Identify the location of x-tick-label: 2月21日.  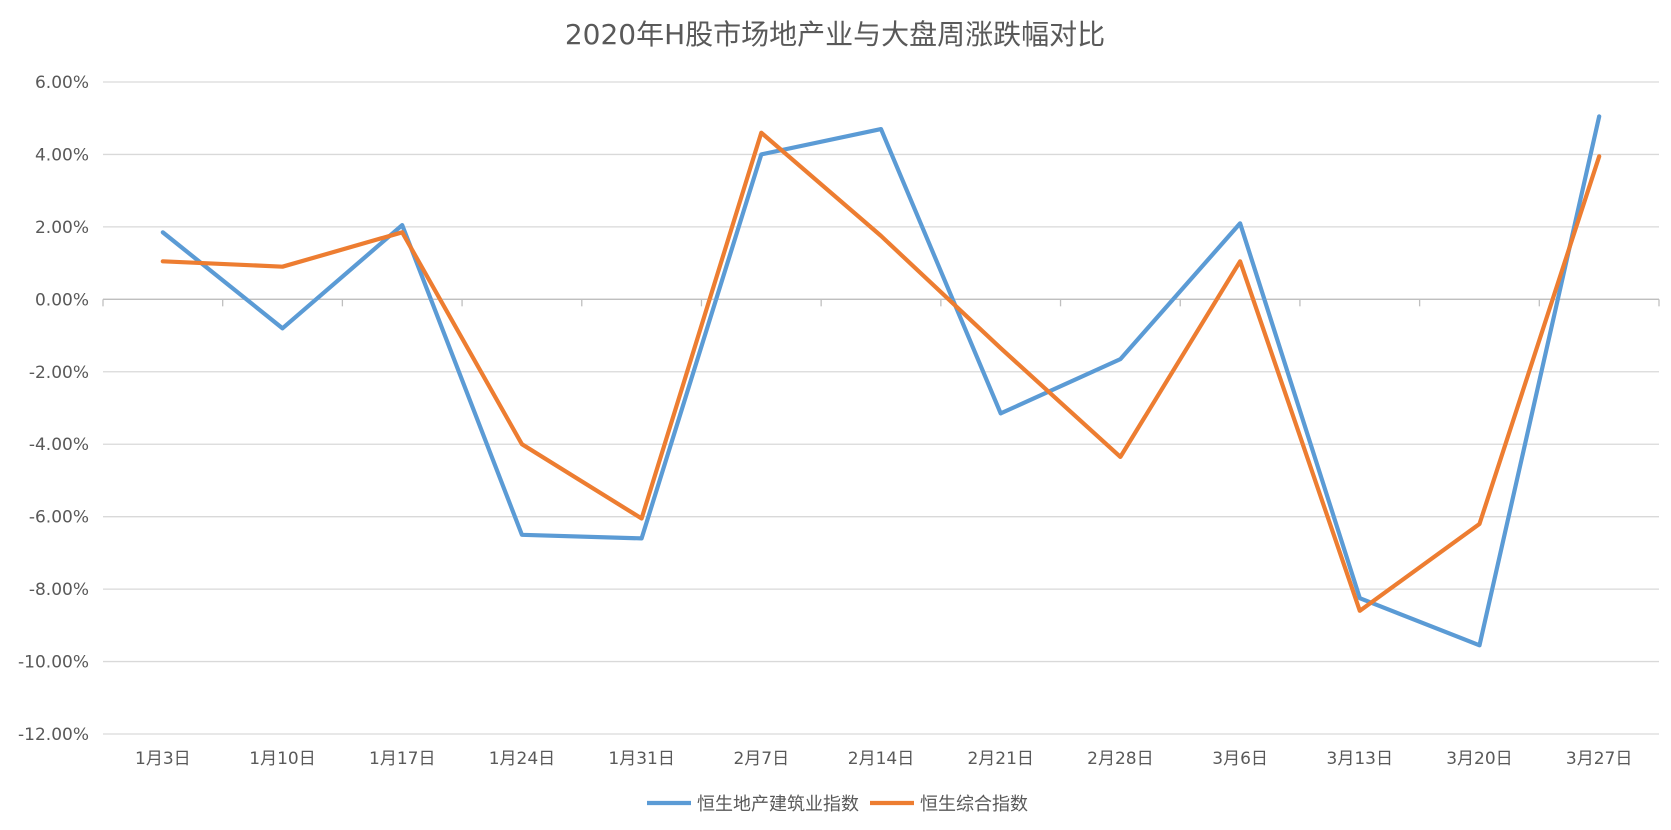
(1000, 759).